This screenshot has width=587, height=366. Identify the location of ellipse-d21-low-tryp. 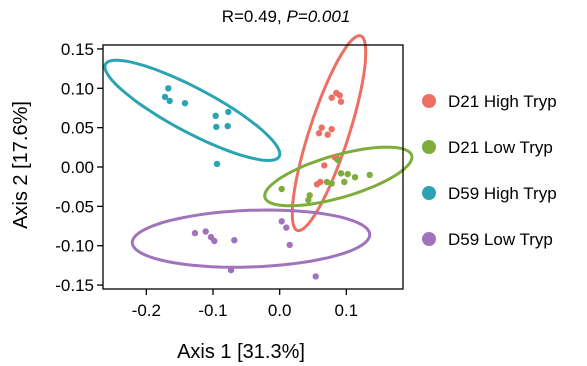
(338, 176).